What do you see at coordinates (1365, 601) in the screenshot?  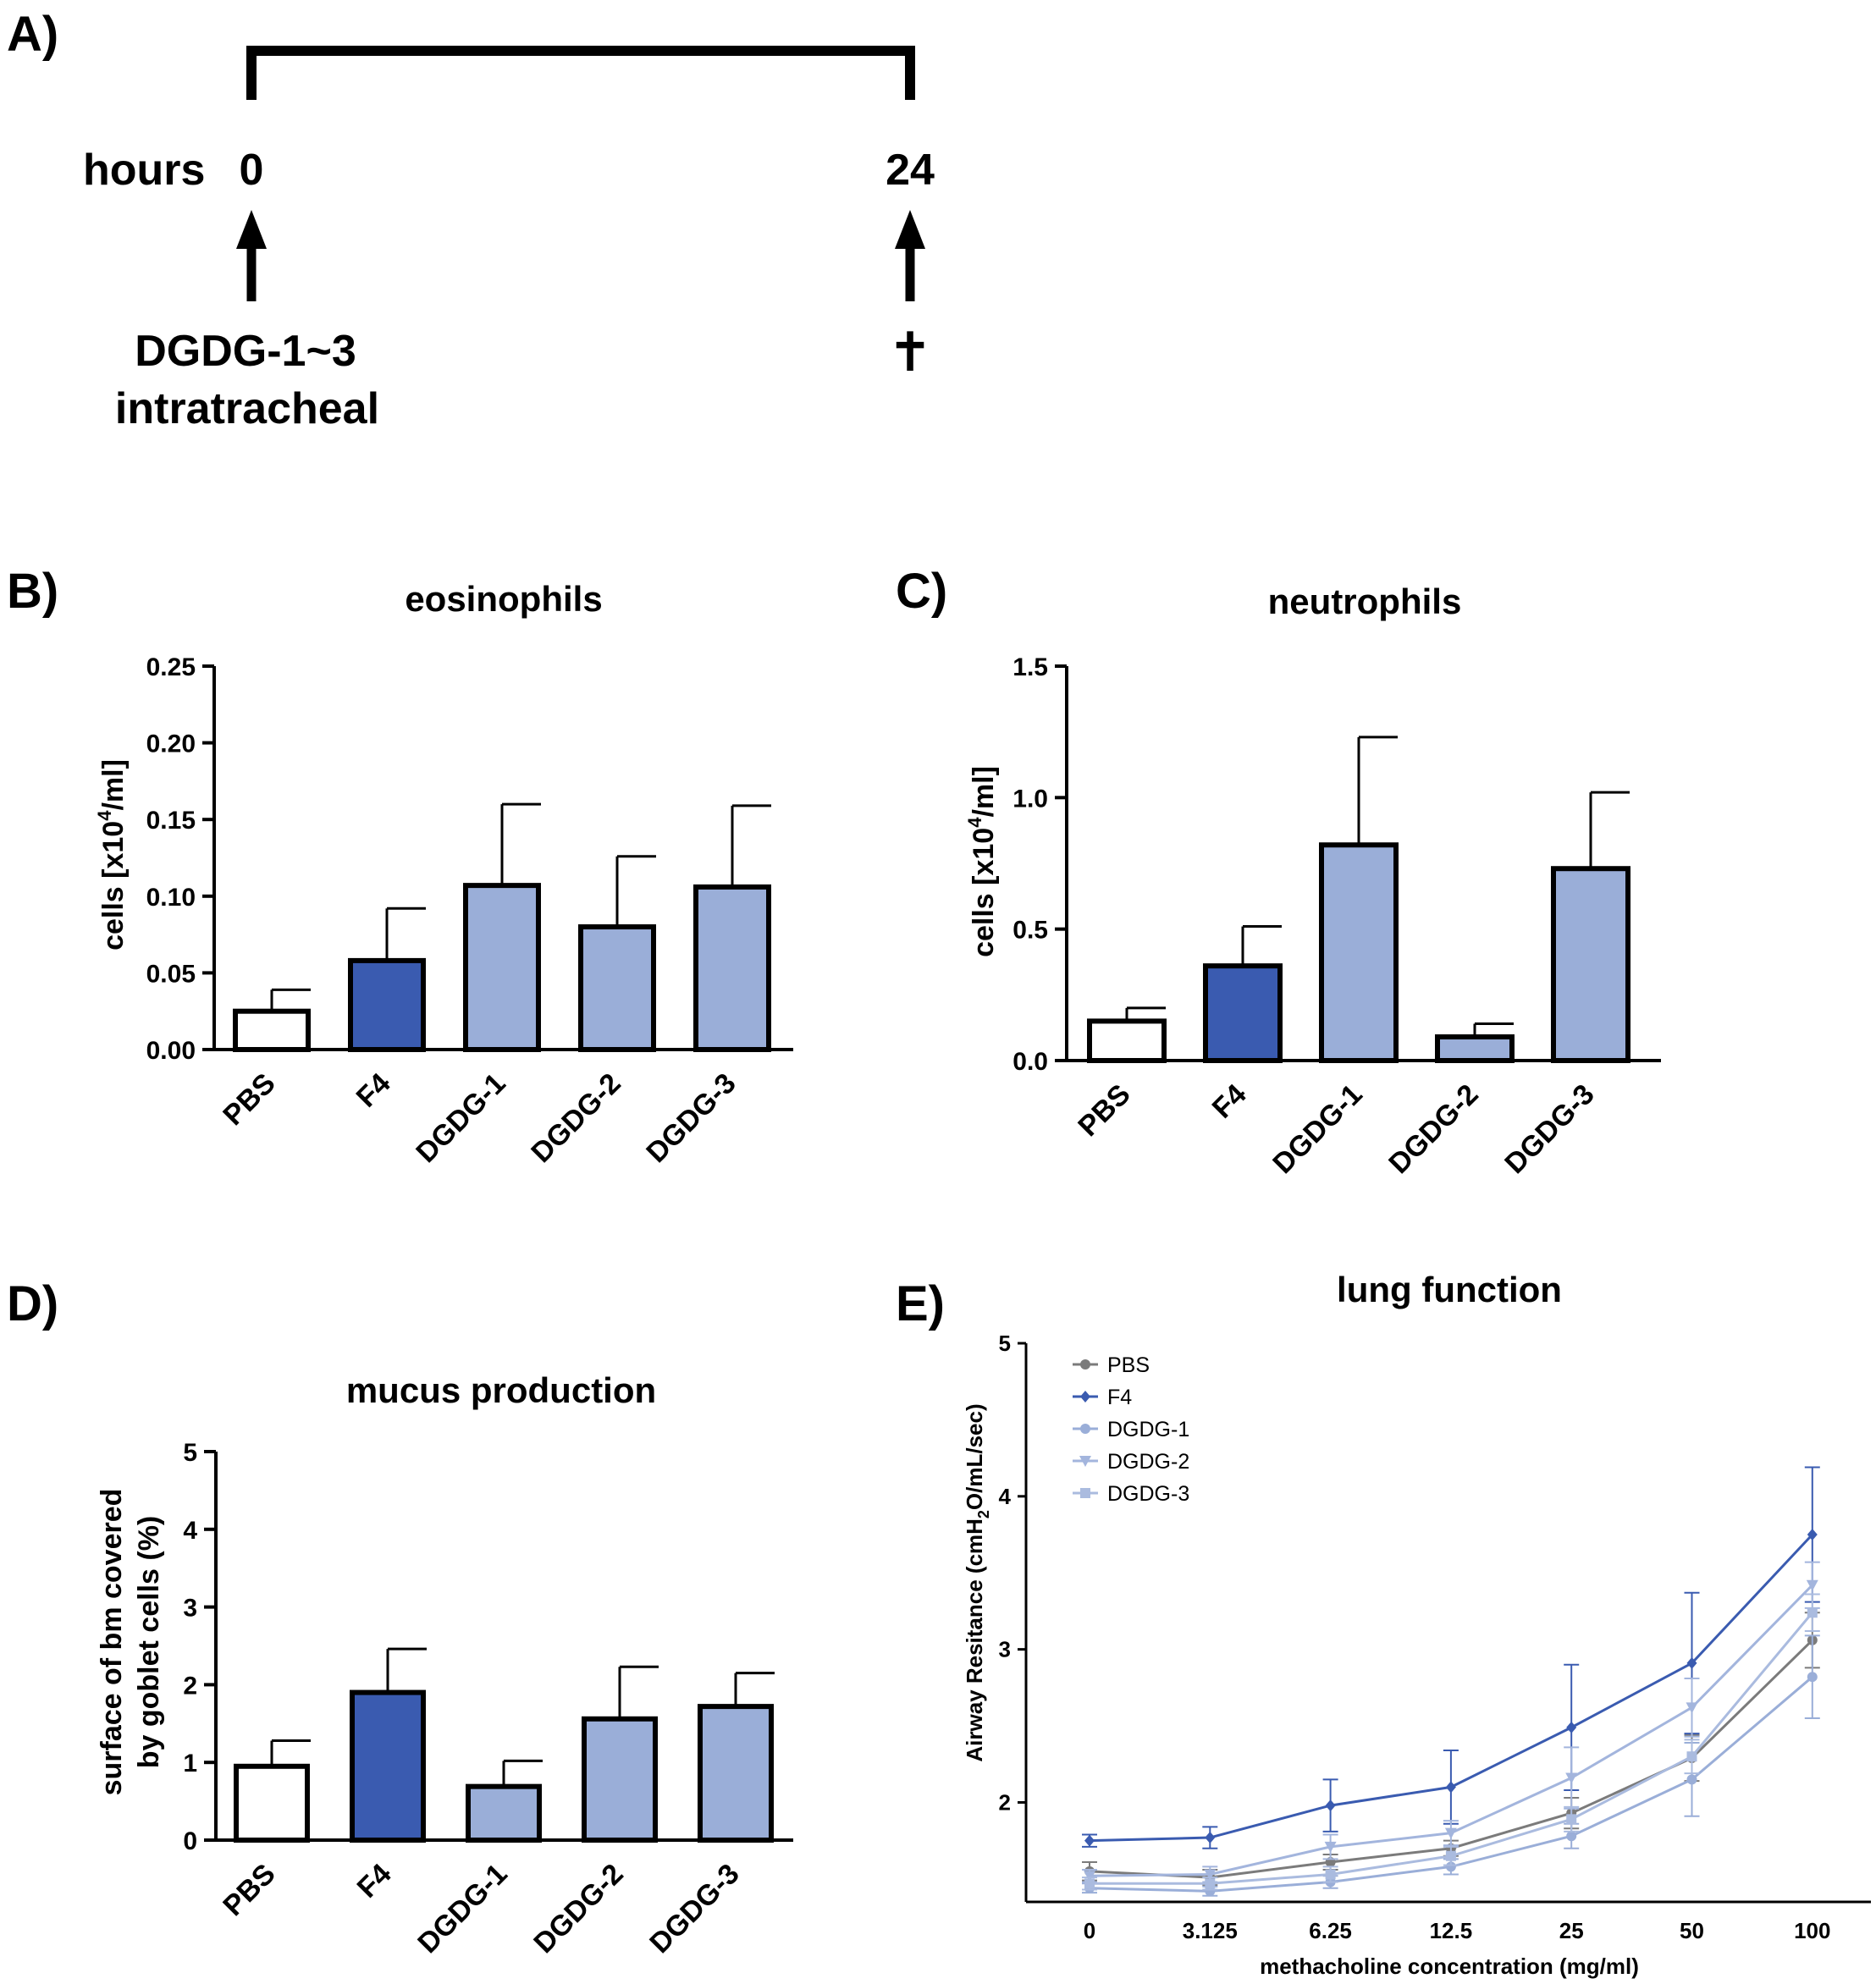 I see `chart-c-title: neutrophils` at bounding box center [1365, 601].